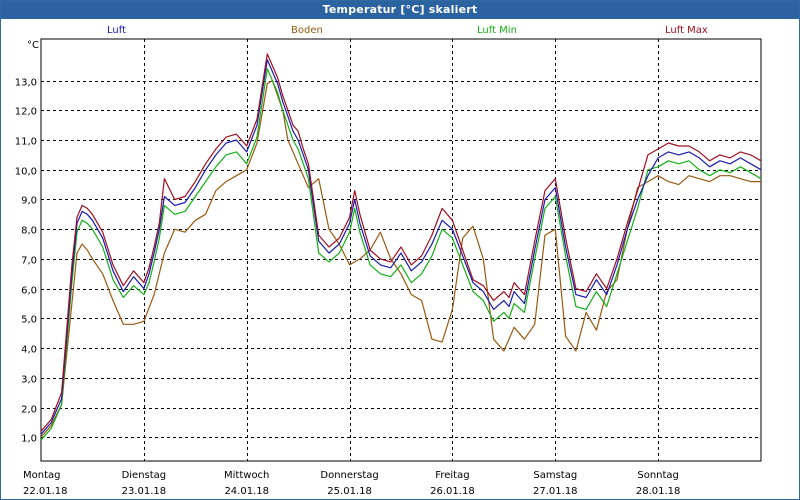 The image size is (800, 500). I want to click on chart-title: Temperatur [°C] skaliert, so click(400, 10).